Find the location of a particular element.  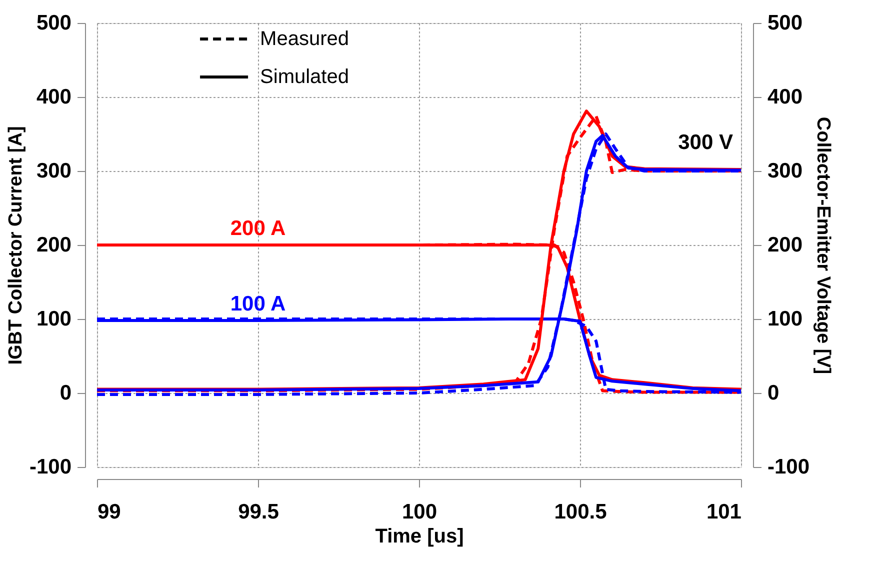

y2-tick-label: -100 is located at coordinates (789, 467).